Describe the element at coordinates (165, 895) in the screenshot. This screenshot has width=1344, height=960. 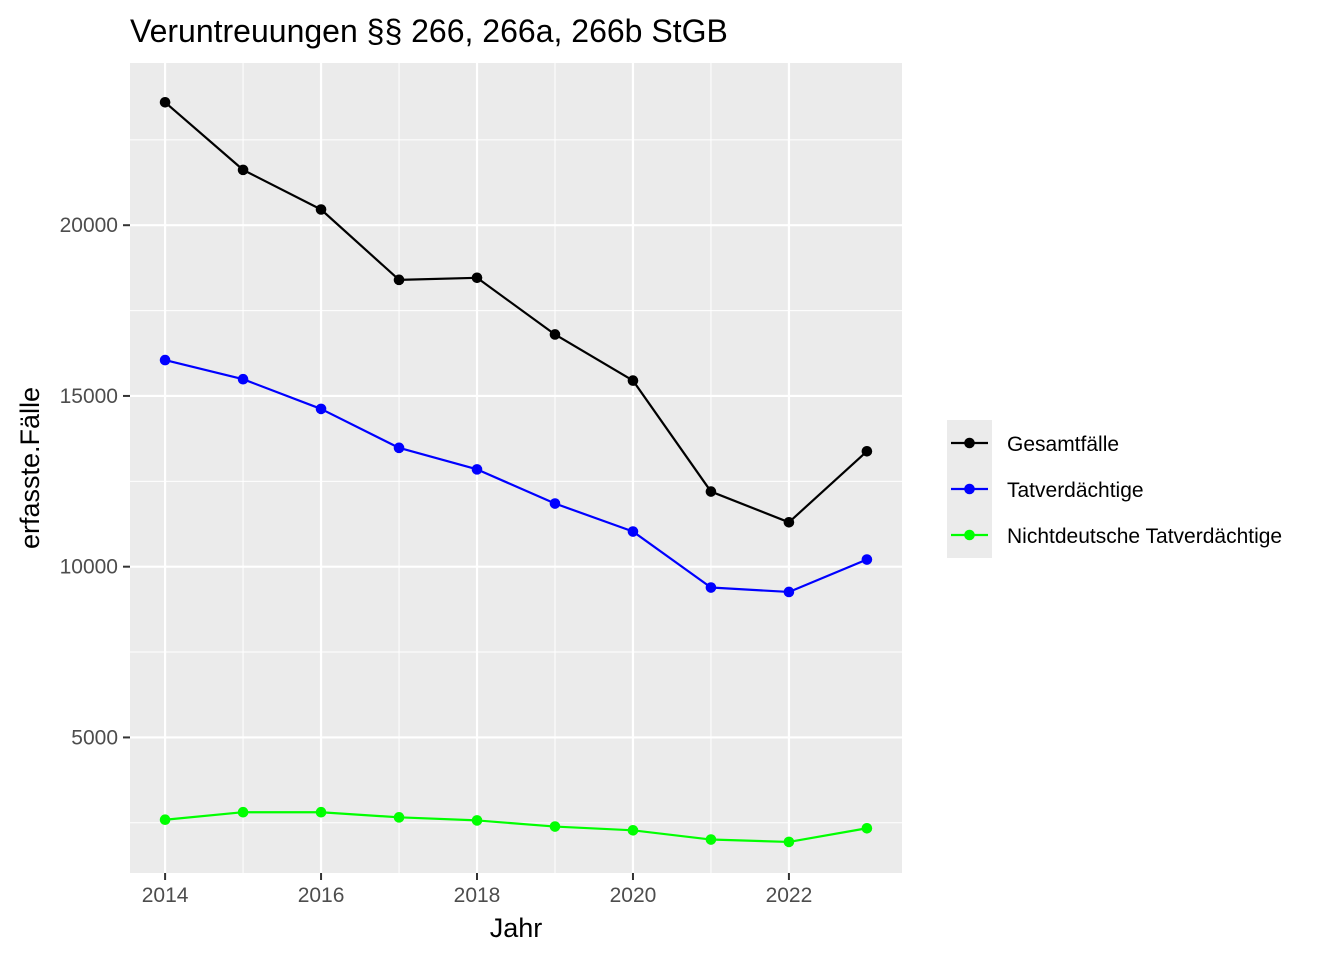
I see `x-tick-label: 2014` at that location.